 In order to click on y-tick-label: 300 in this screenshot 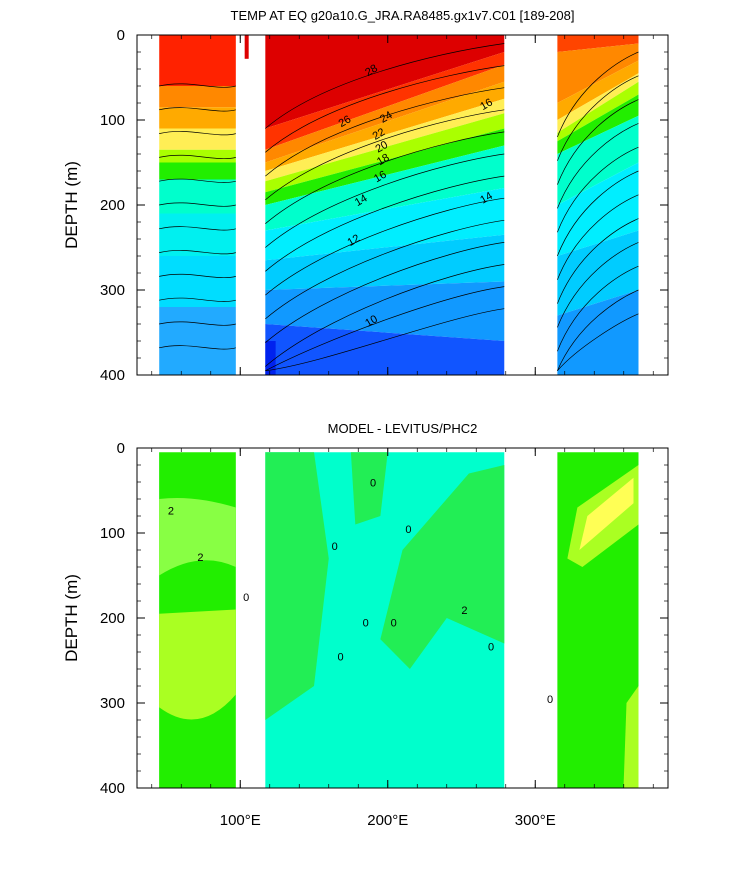, I will do `click(112, 703)`.